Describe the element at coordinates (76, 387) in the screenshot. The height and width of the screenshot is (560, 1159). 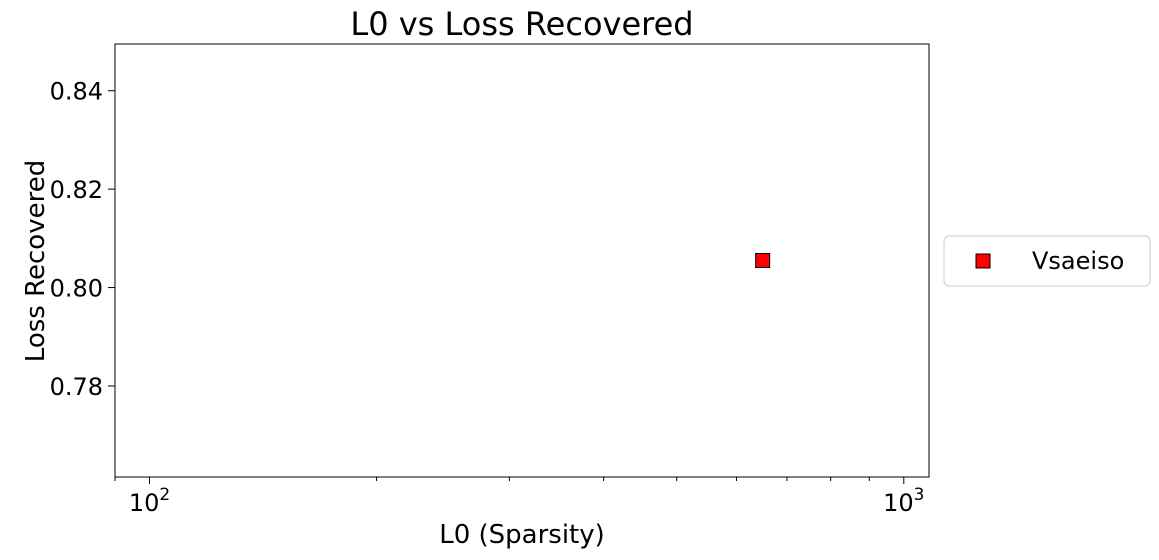
I see `y-tick-label: 0.78` at that location.